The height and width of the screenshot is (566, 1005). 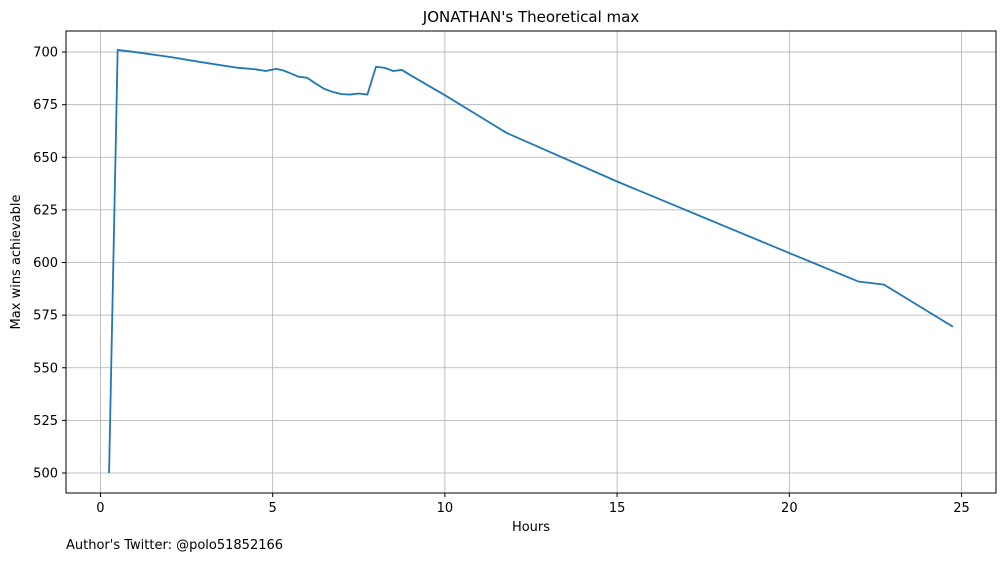 What do you see at coordinates (789, 508) in the screenshot?
I see `x-tick-label: 20` at bounding box center [789, 508].